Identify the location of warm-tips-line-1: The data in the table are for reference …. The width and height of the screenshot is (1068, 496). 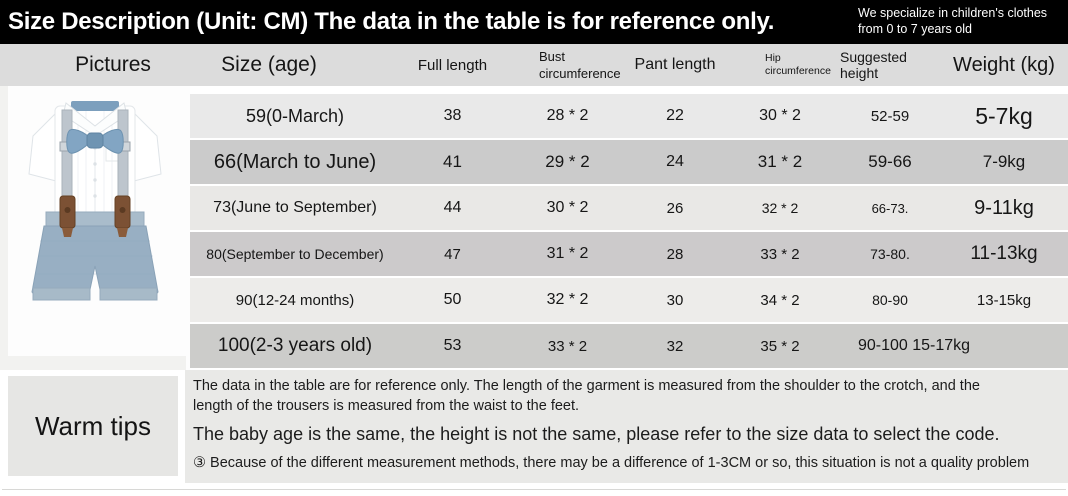
(586, 396).